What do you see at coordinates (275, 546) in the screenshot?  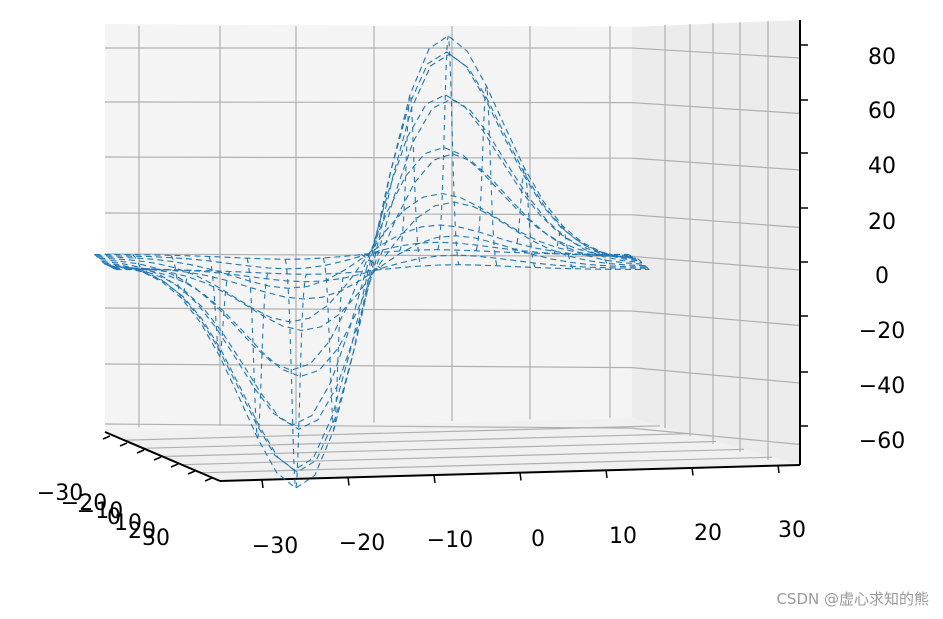 I see `x-tick-label: −30` at bounding box center [275, 546].